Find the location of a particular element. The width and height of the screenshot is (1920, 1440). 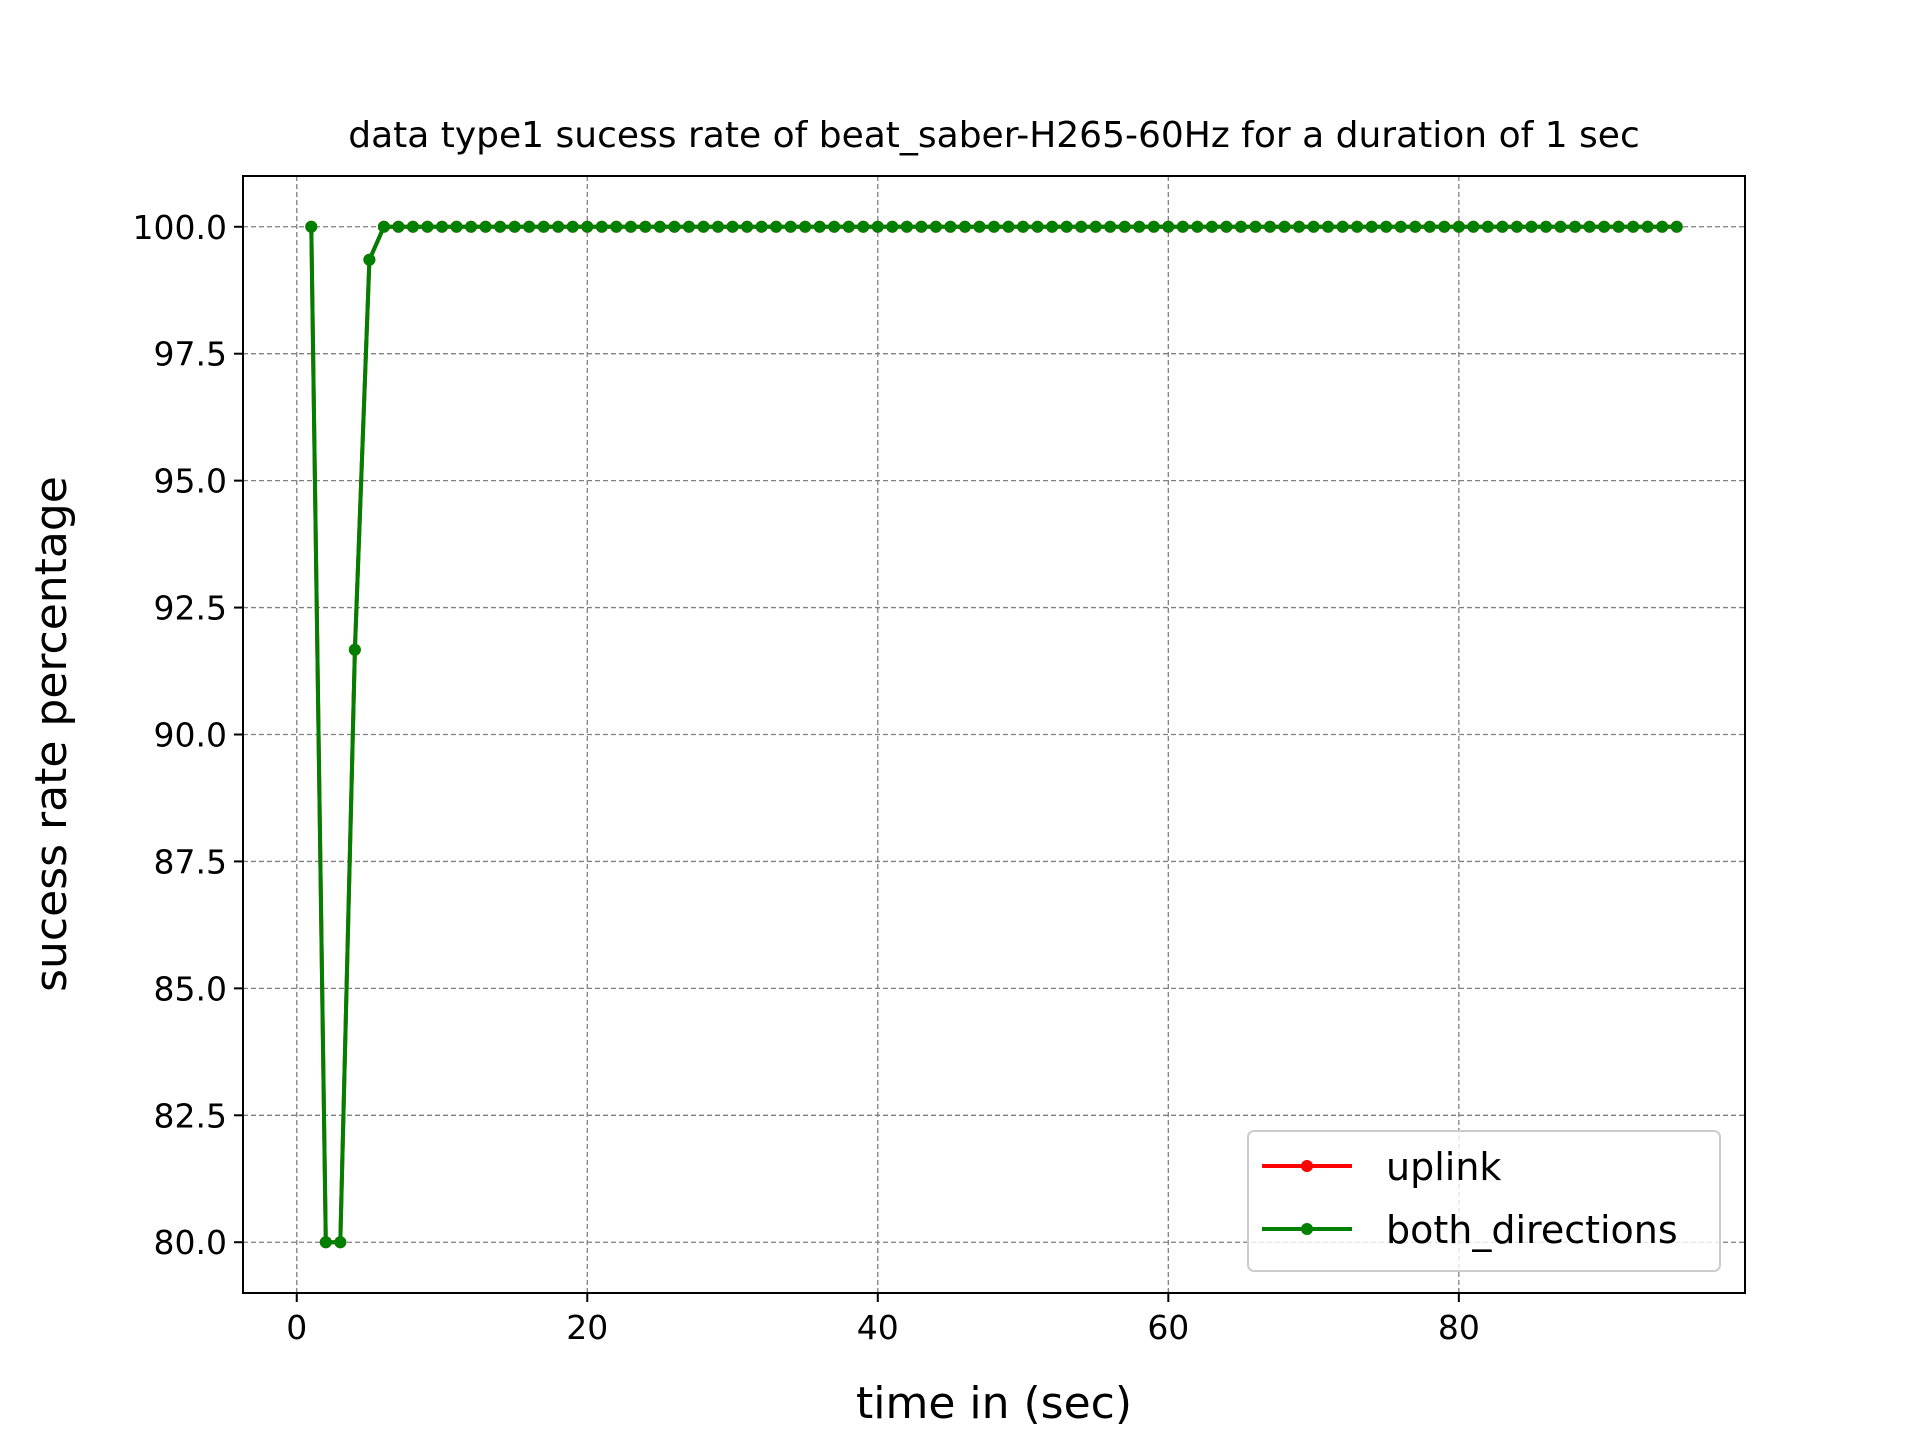

y-axis-label: sucess rate percentage is located at coordinates (51, 734).